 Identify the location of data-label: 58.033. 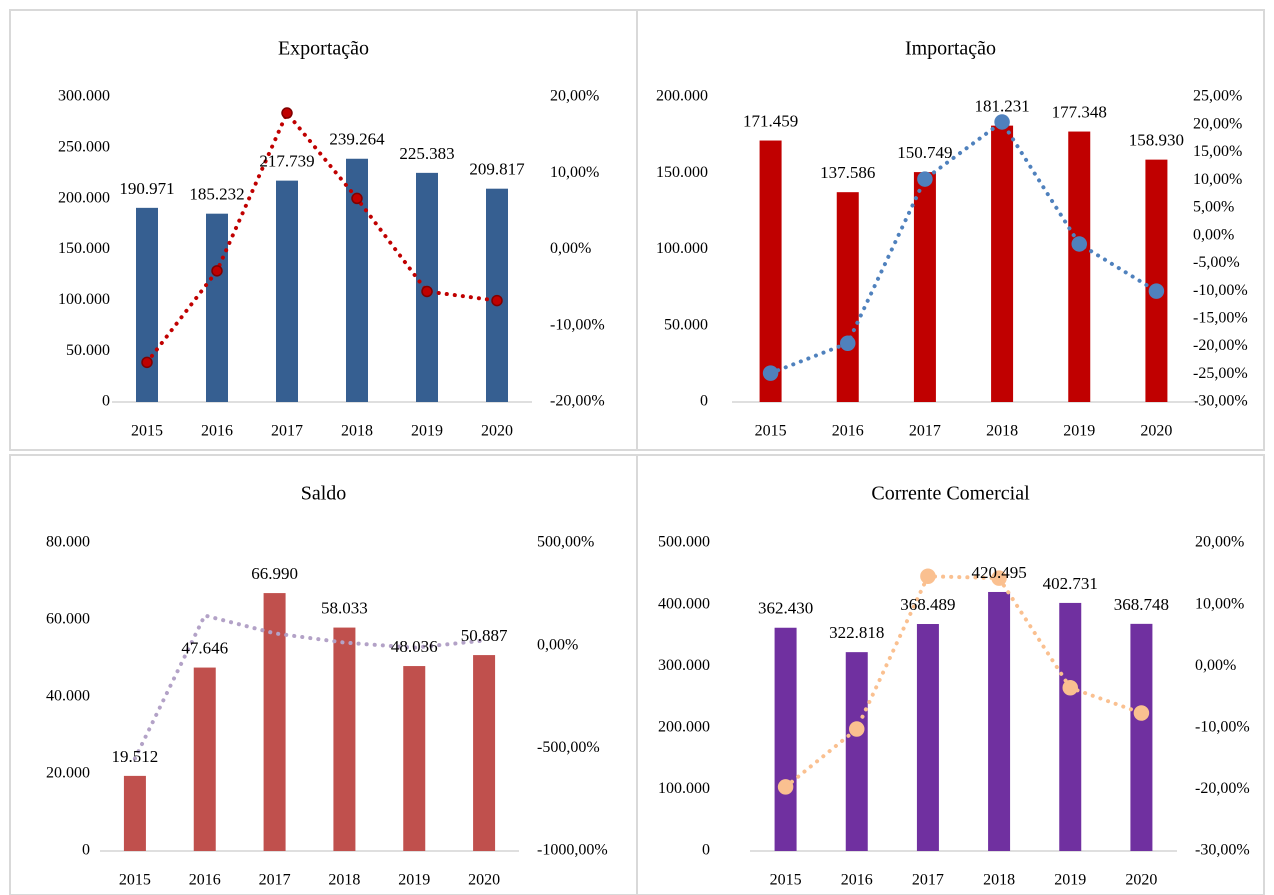
(344, 607).